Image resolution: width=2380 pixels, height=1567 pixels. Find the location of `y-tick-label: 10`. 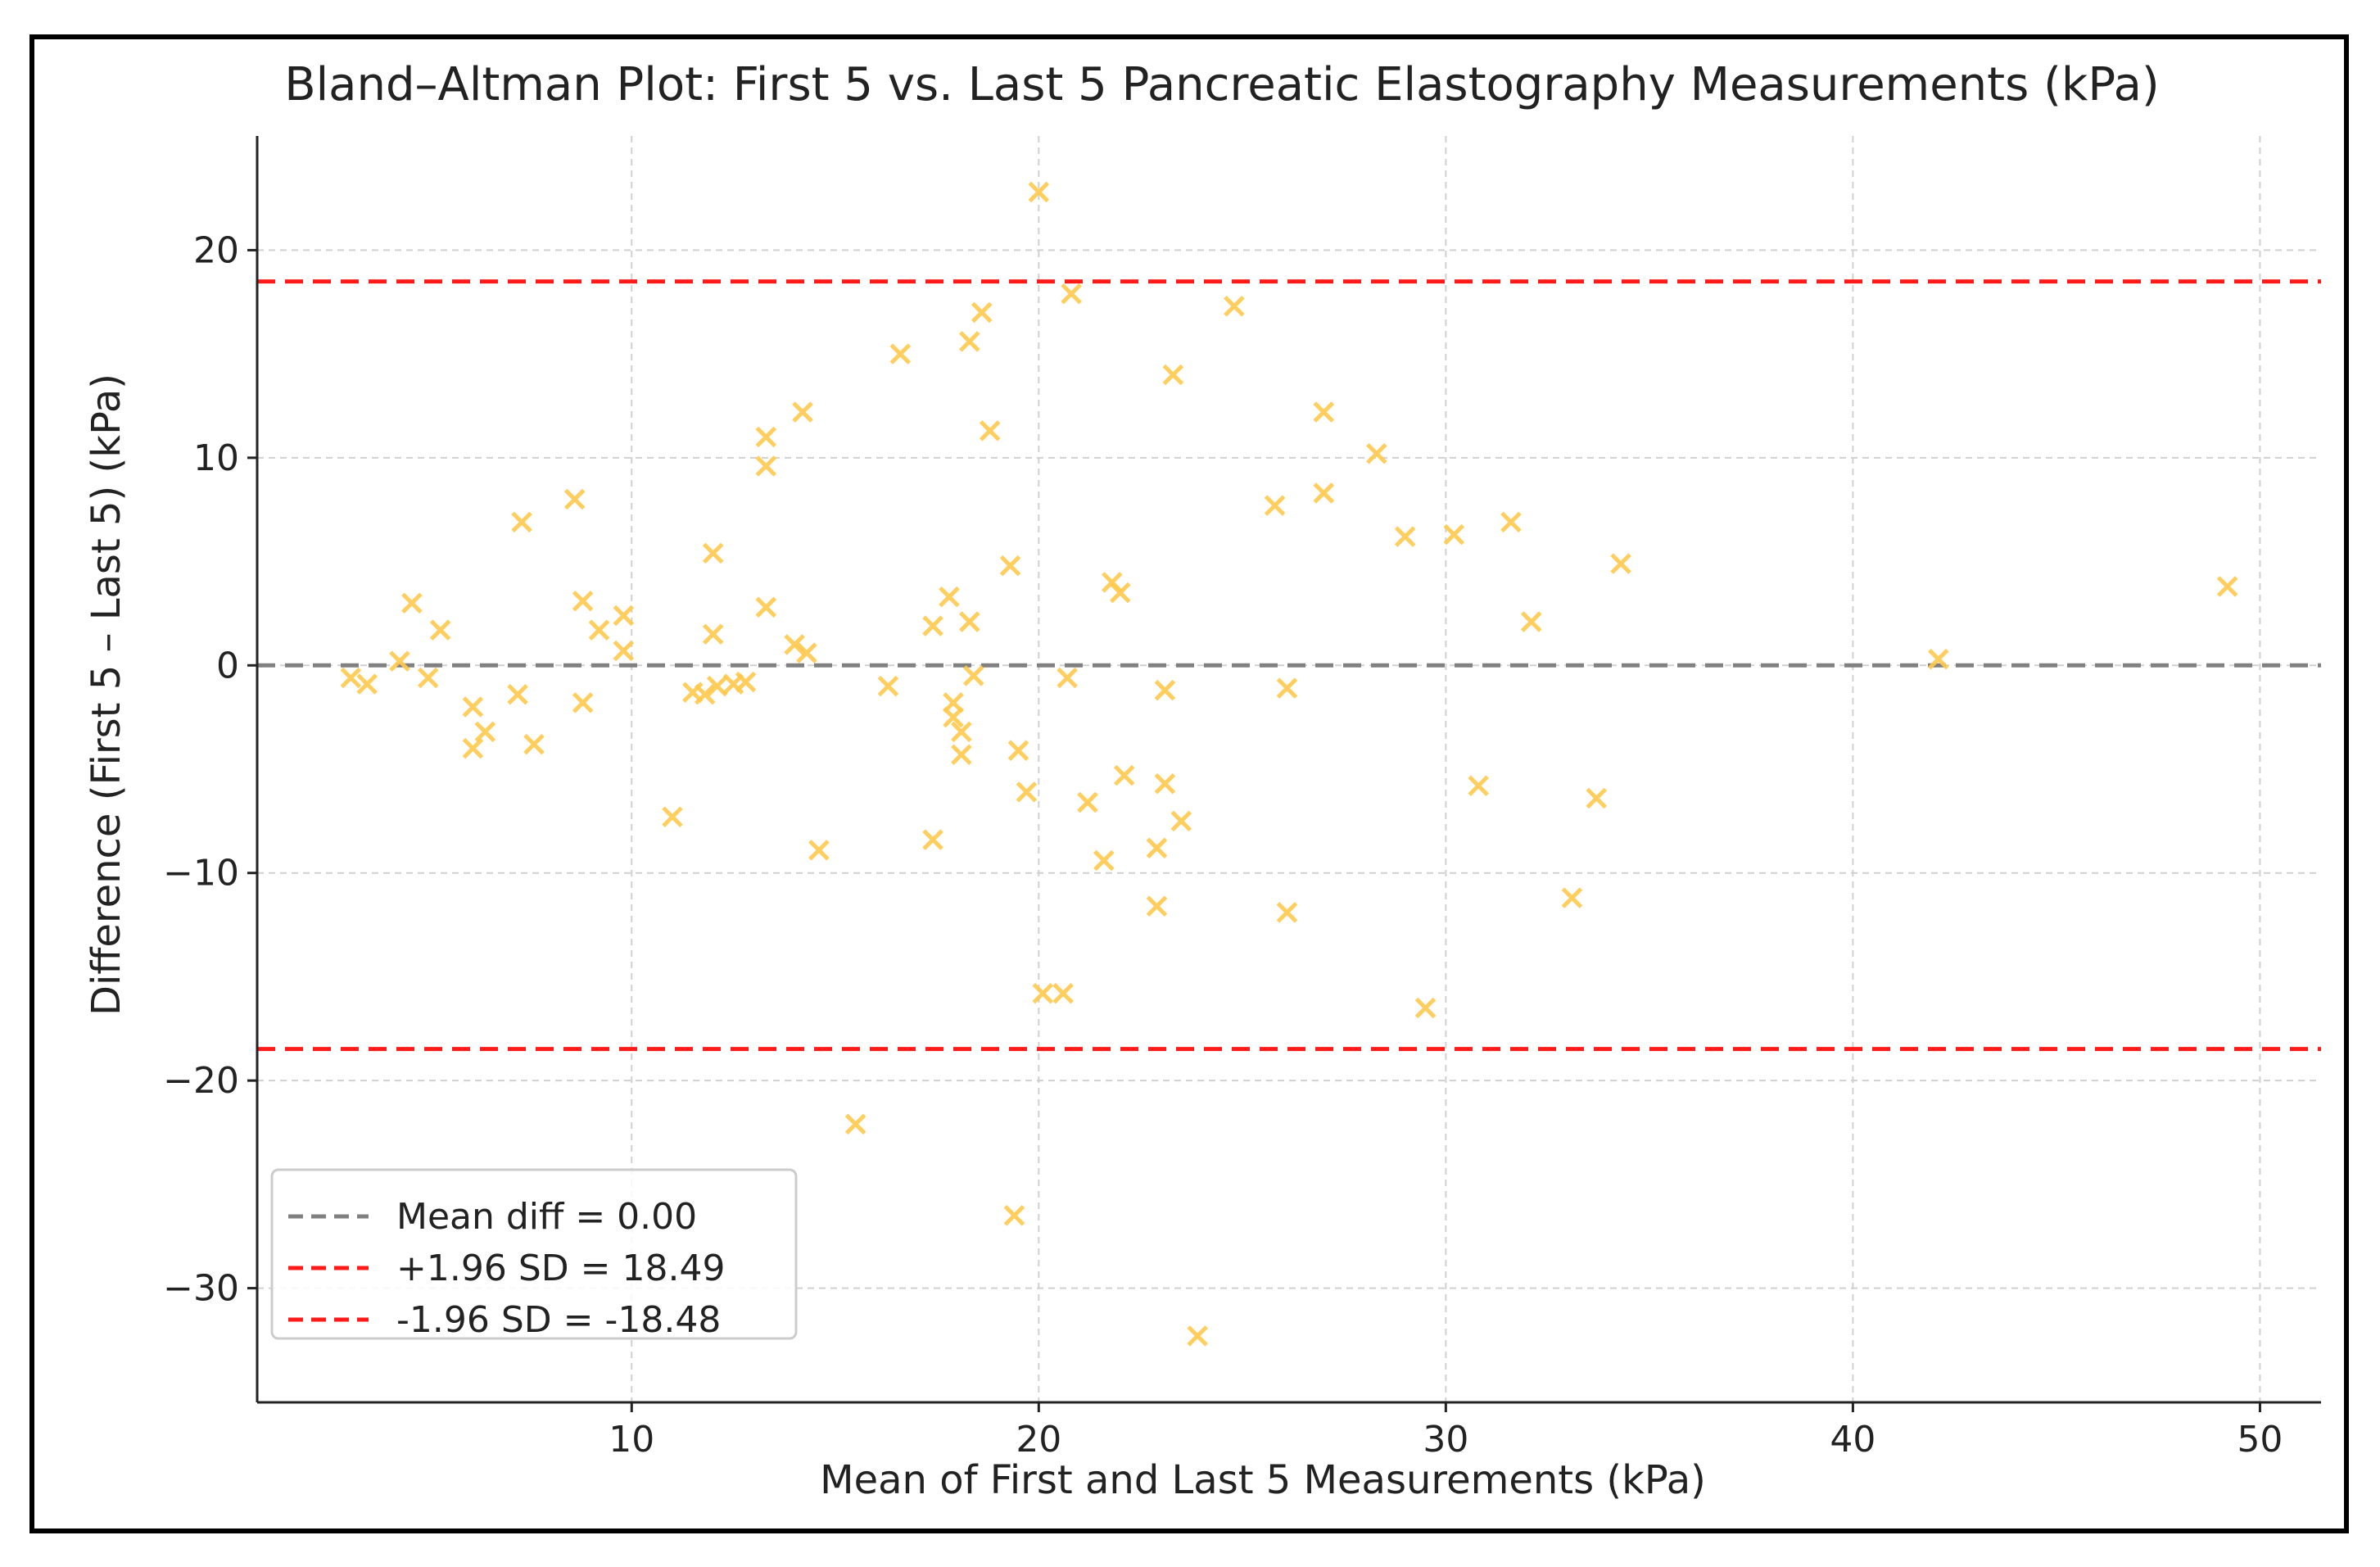

y-tick-label: 10 is located at coordinates (216, 458).